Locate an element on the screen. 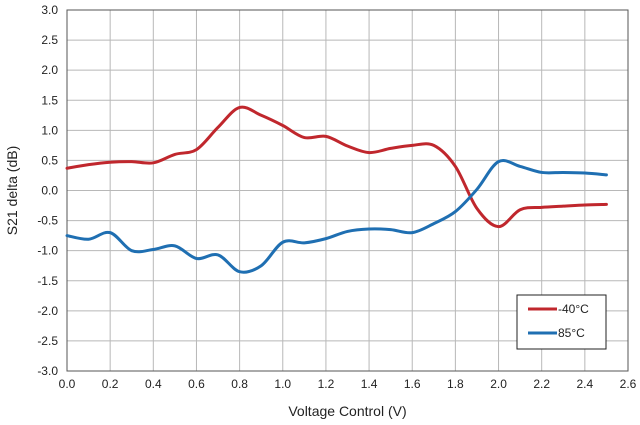 The height and width of the screenshot is (425, 640). y-tick-label: -0.5 is located at coordinates (47, 221).